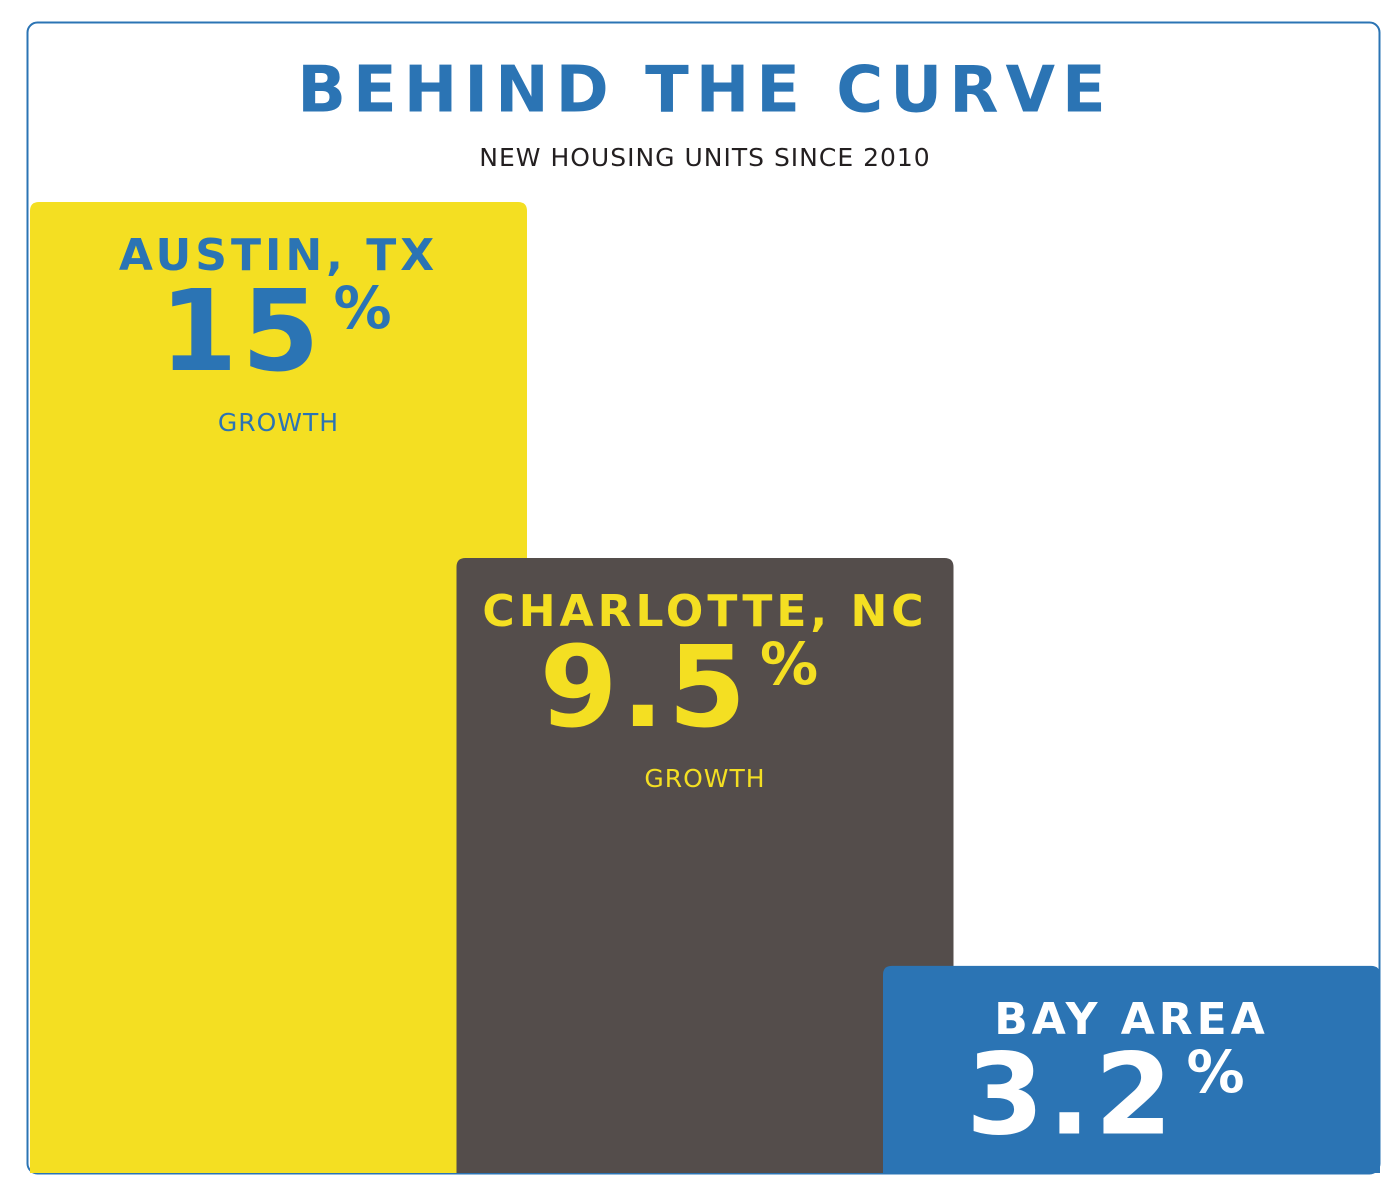 This screenshot has height=1192, width=1394. What do you see at coordinates (1071, 1096) in the screenshot?
I see `value-label: 3.2` at bounding box center [1071, 1096].